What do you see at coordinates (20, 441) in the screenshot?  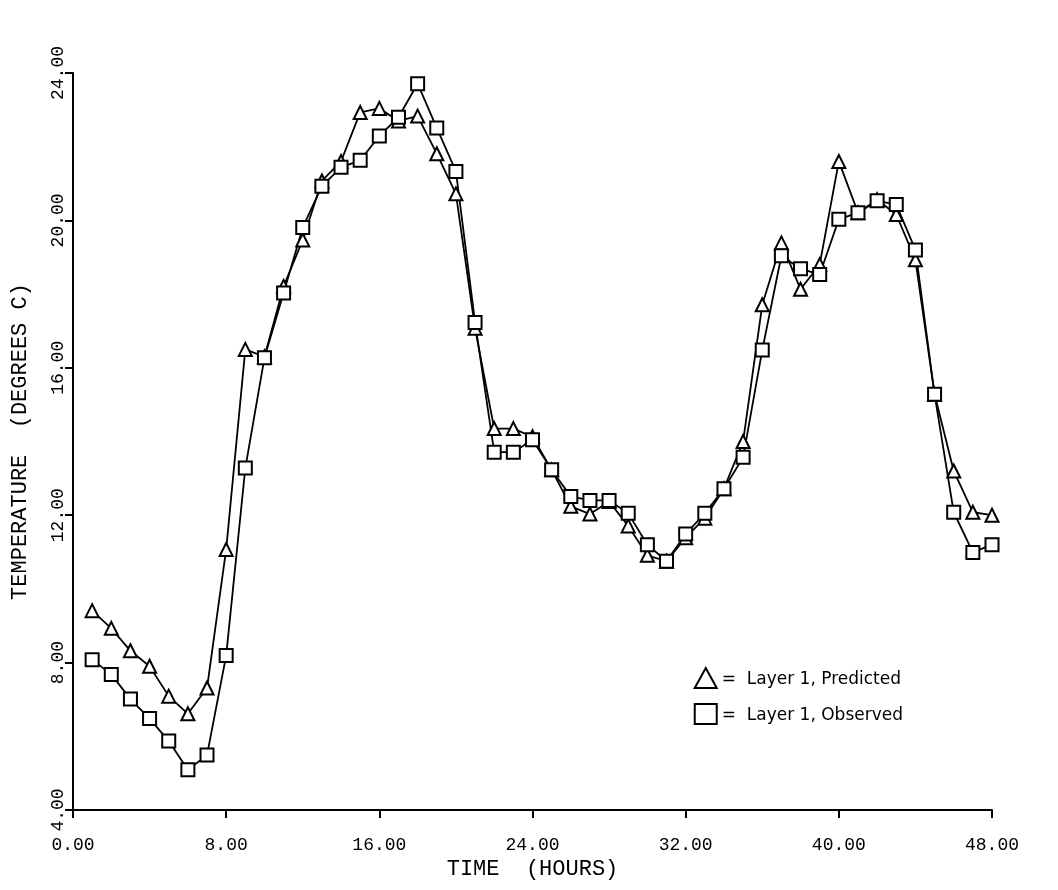 I see `y-axis-title: TEMPERATURE (DEGREES C)` at bounding box center [20, 441].